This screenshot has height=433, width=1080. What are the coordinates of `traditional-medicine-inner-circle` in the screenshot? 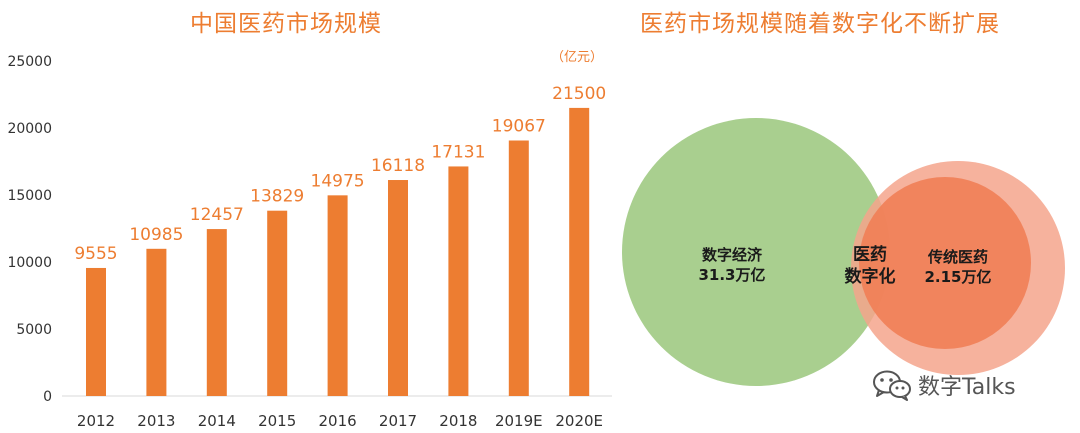 It's located at (945, 263).